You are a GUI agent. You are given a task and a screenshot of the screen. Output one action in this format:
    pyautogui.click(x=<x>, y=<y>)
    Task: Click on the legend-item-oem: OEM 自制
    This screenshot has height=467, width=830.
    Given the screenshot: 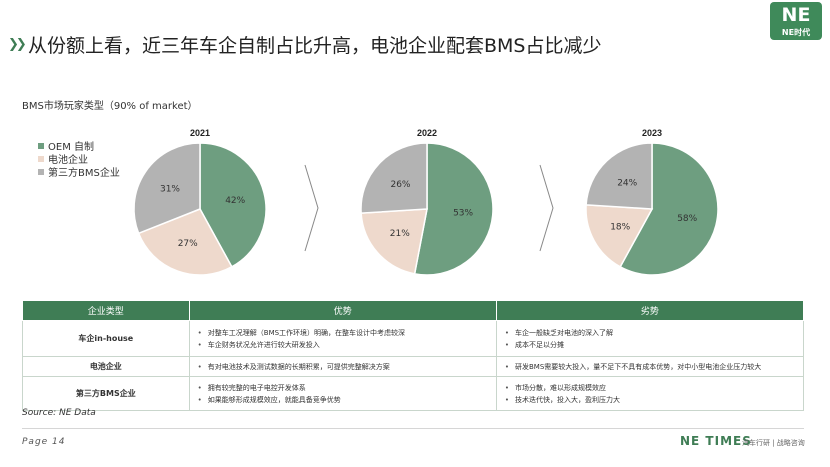 What is the action you would take?
    pyautogui.click(x=66, y=145)
    